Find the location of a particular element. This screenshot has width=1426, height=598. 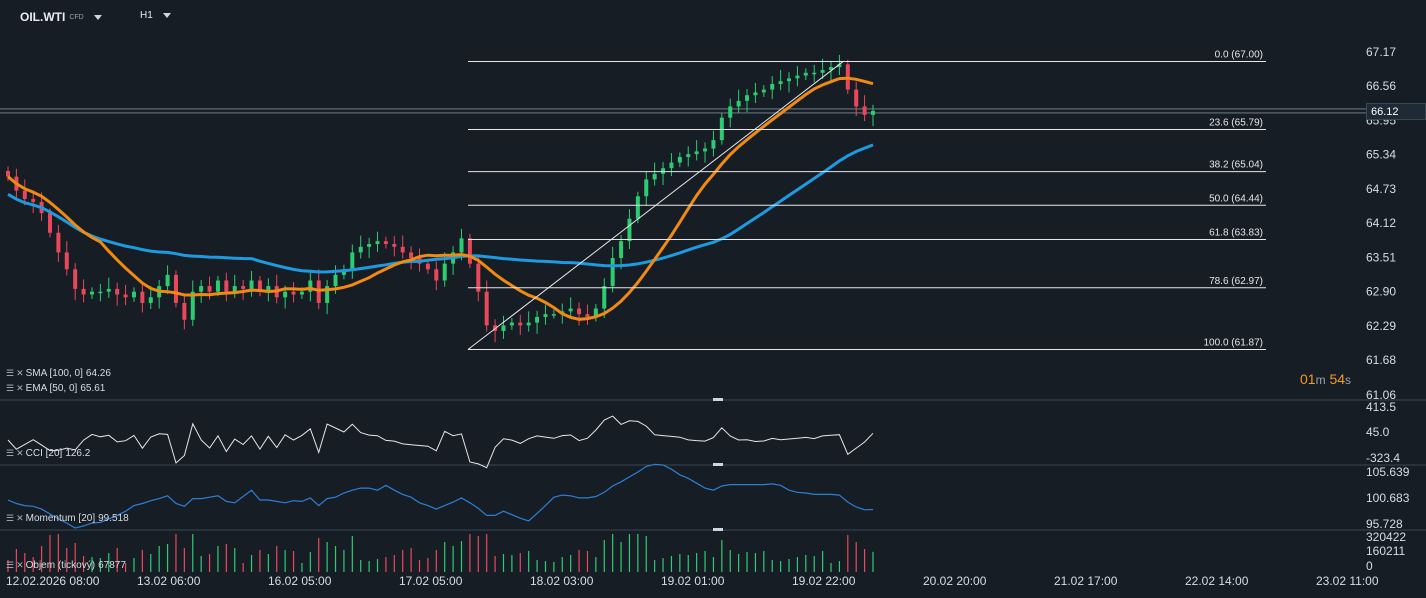

momentum-legend-label: Momentum [20] is located at coordinates (60, 518).